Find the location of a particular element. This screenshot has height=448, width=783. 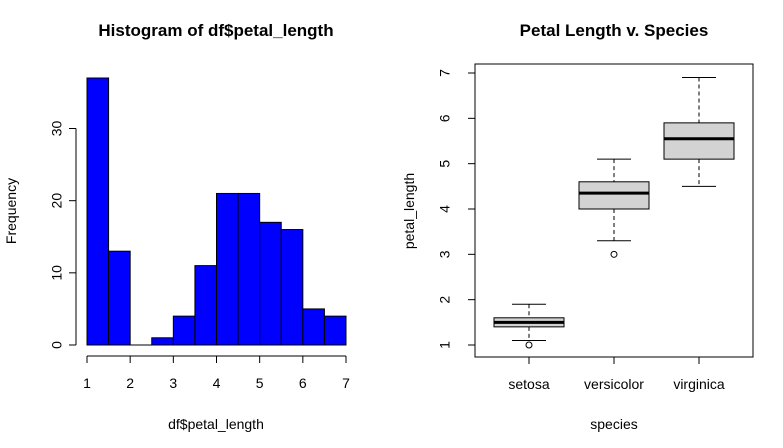

histogram-x-axis: 1 2 3 4 5 6 7 is located at coordinates (216, 373).